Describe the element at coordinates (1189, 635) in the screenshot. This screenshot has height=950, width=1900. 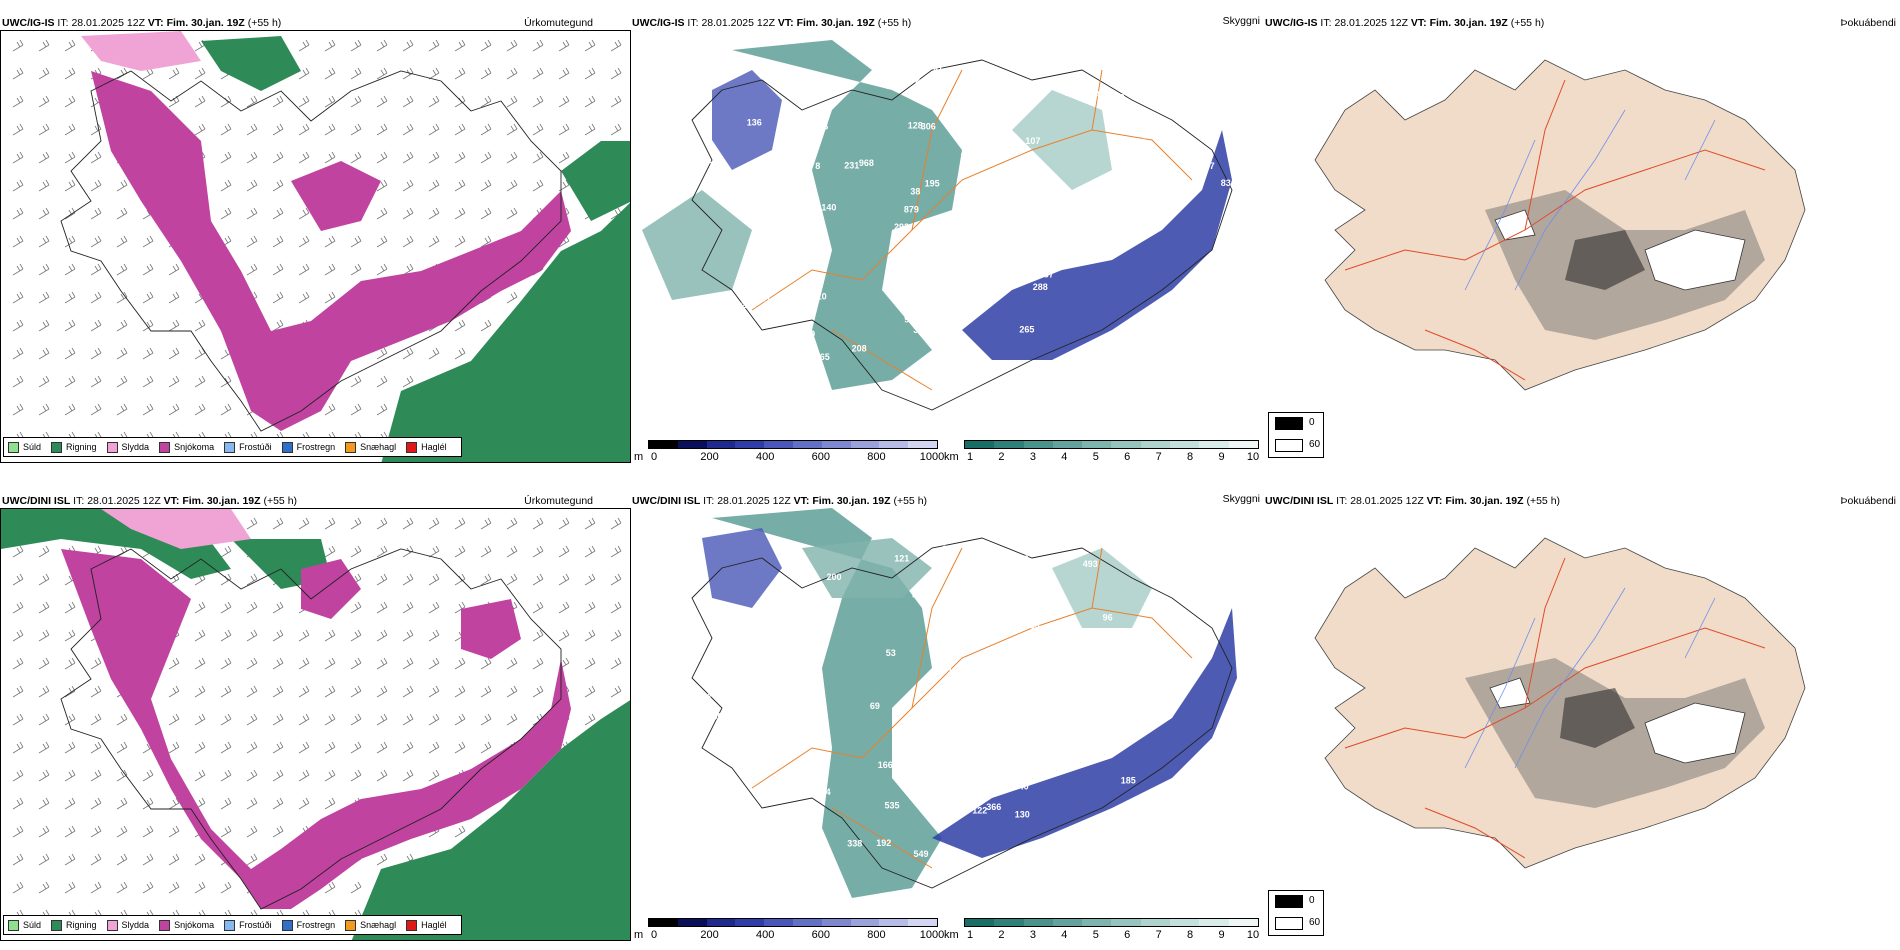
I see `cloud-base-value: 152` at that location.